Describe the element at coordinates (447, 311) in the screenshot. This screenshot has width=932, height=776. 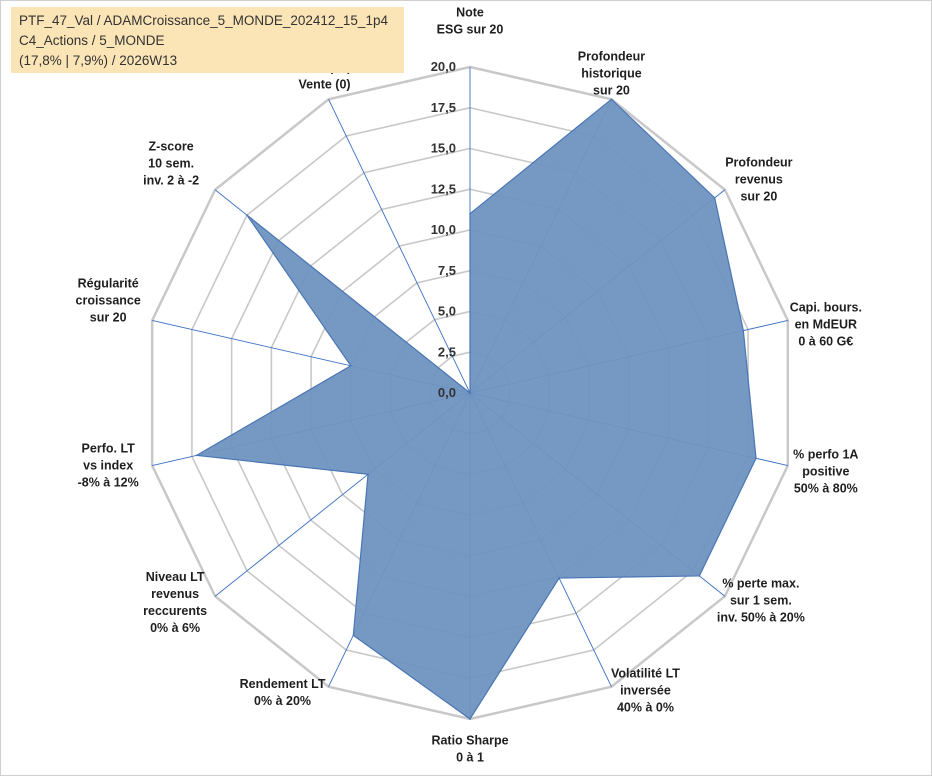
I see `tick-label: 5,0` at that location.